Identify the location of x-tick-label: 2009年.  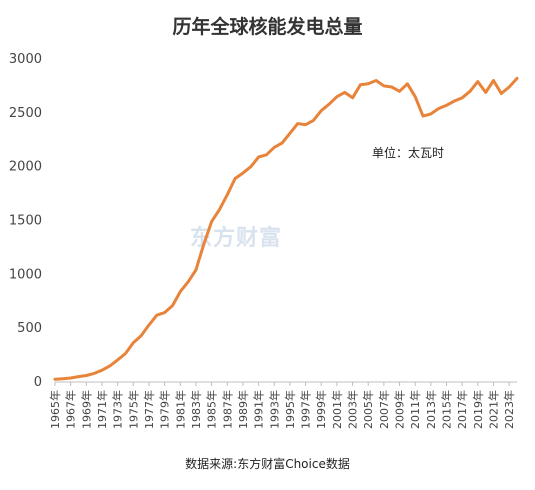
(400, 409).